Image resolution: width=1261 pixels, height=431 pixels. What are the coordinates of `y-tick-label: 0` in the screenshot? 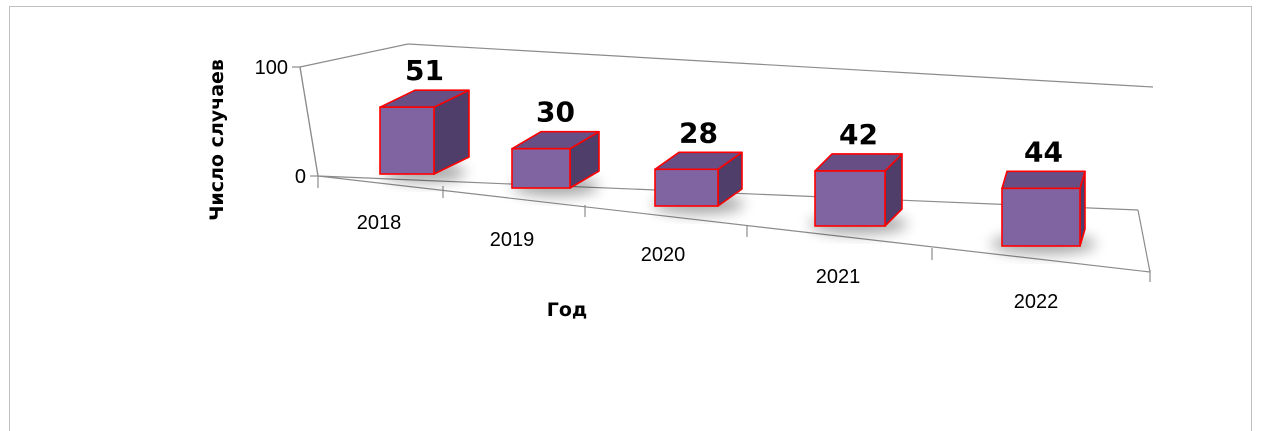 It's located at (300, 177).